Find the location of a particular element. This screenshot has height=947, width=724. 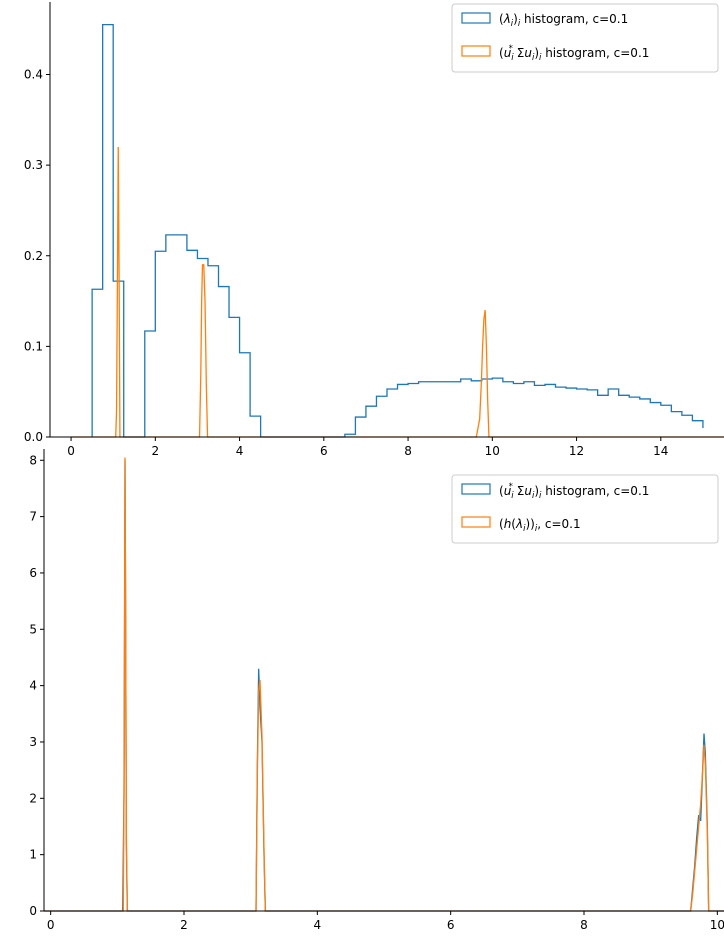

top-x-tick-label: 4 is located at coordinates (240, 451).